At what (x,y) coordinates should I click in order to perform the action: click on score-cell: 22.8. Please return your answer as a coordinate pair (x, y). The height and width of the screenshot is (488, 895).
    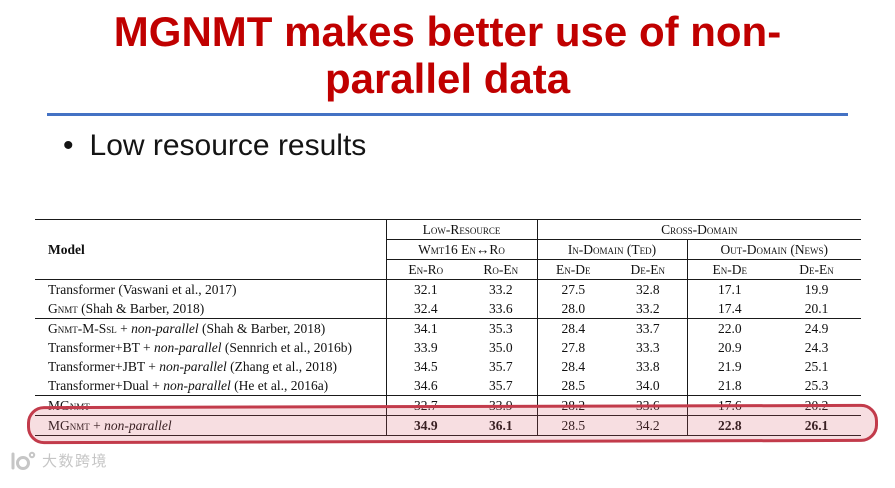
    Looking at the image, I should click on (729, 425).